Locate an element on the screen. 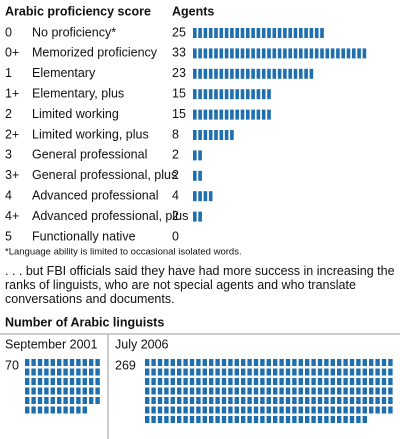 This screenshot has width=400, height=439. row-label: Elementary is located at coordinates (64, 73).